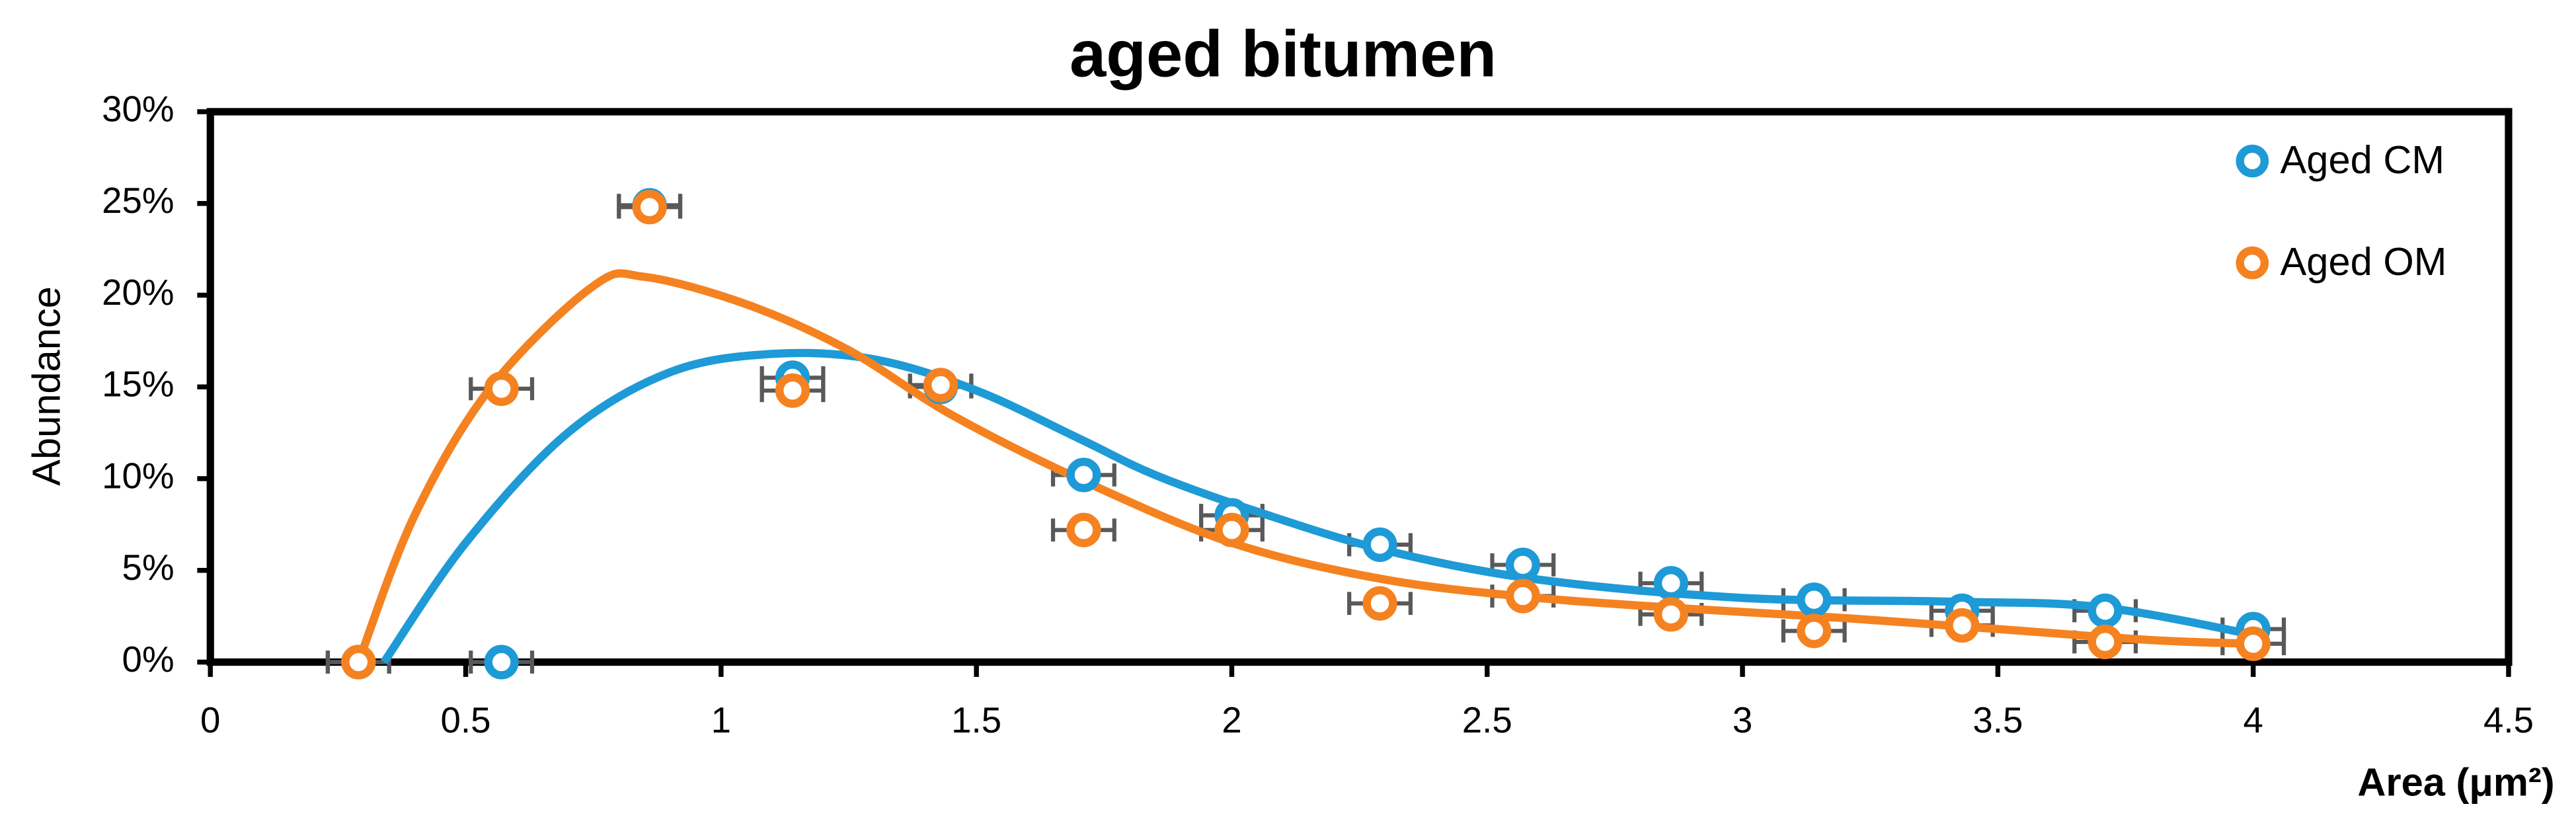  I want to click on legend-label: Aged CM, so click(2363, 160).